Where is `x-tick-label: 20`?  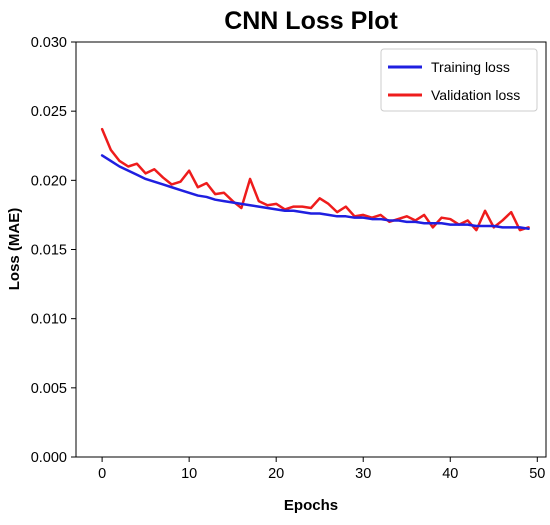 x-tick-label: 20 is located at coordinates (276, 474).